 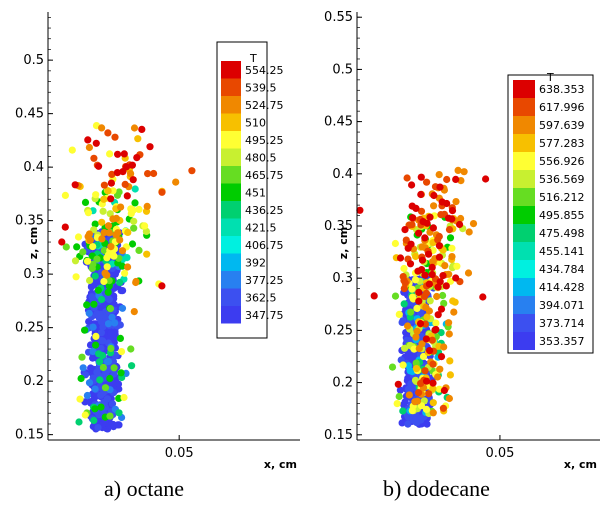 What do you see at coordinates (33, 60) in the screenshot?
I see `y-tick-label: 0.5` at bounding box center [33, 60].